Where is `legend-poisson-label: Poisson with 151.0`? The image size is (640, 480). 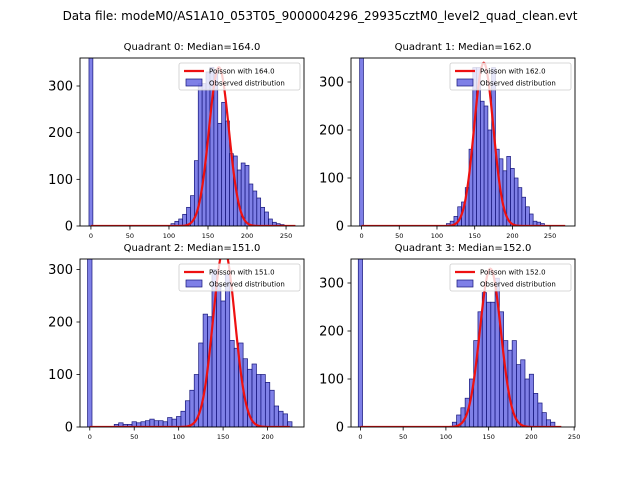 legend-poisson-label: Poisson with 151.0 is located at coordinates (242, 273).